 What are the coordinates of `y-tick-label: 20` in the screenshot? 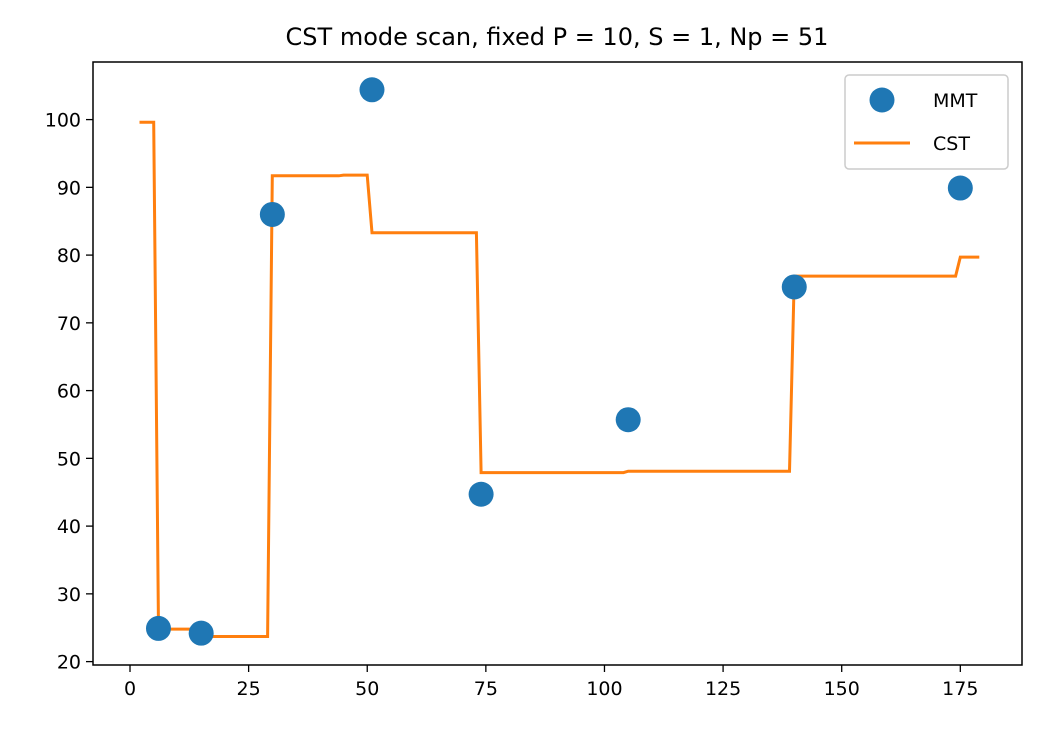 It's located at (69, 663).